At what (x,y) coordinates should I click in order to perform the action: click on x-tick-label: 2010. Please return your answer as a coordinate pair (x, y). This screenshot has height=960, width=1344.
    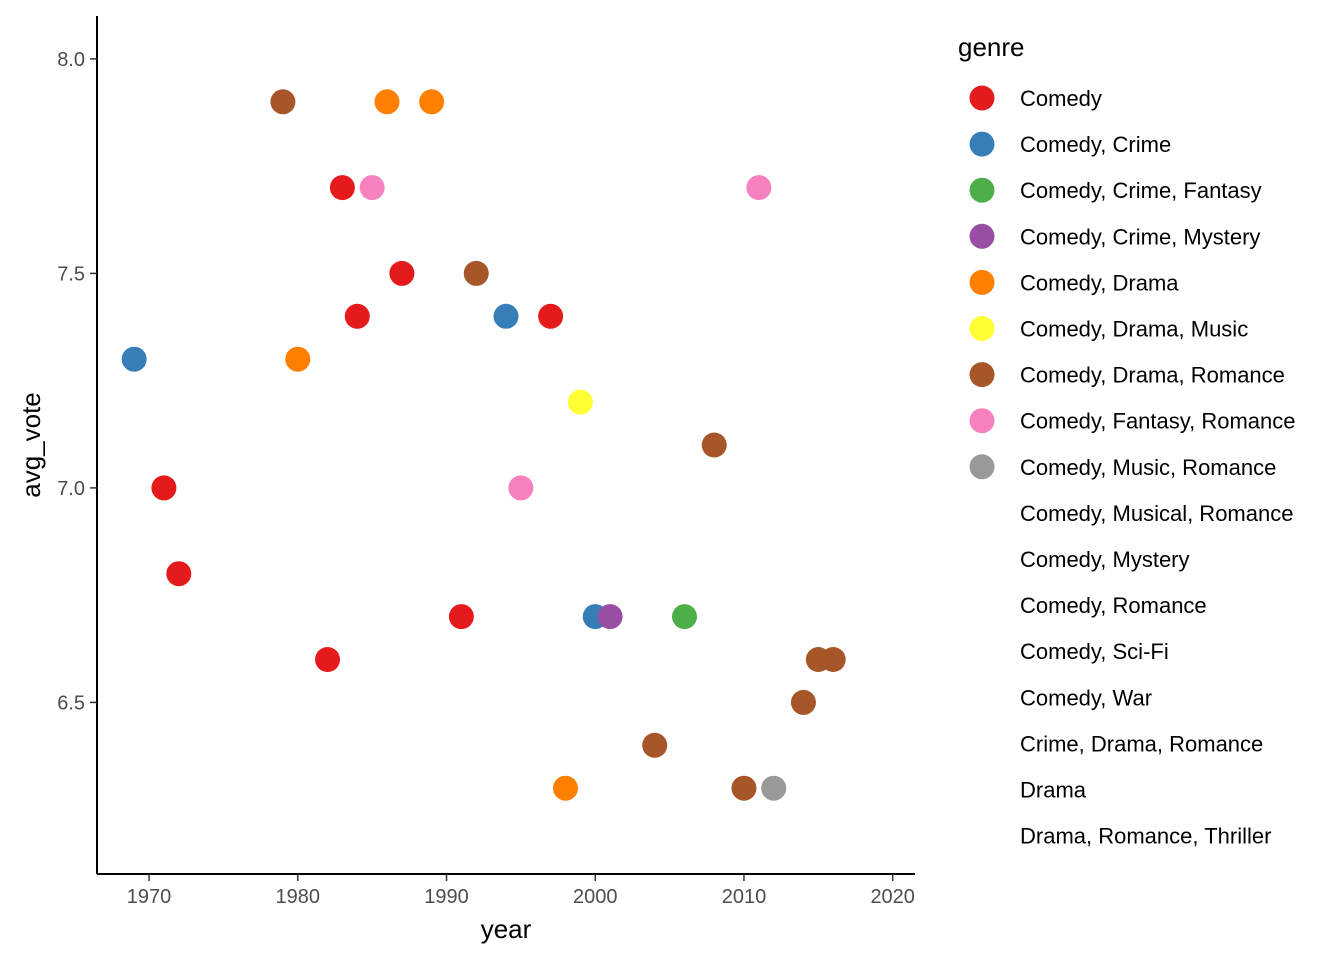
    Looking at the image, I should click on (744, 897).